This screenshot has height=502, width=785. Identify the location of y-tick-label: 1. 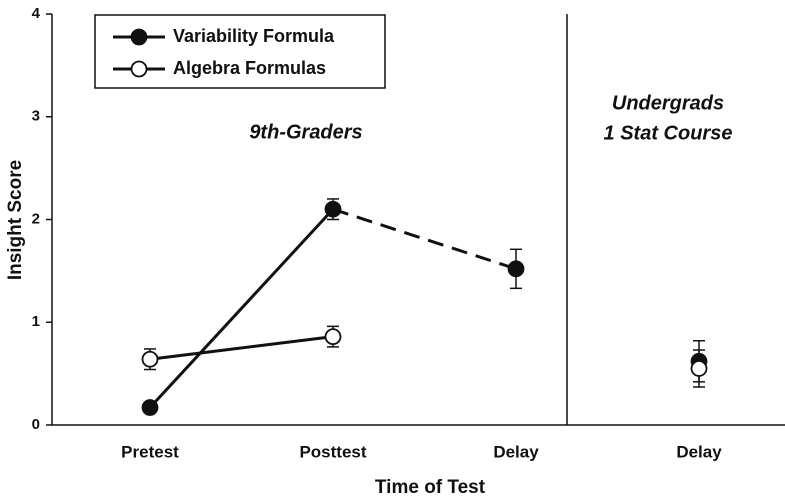
(36, 321).